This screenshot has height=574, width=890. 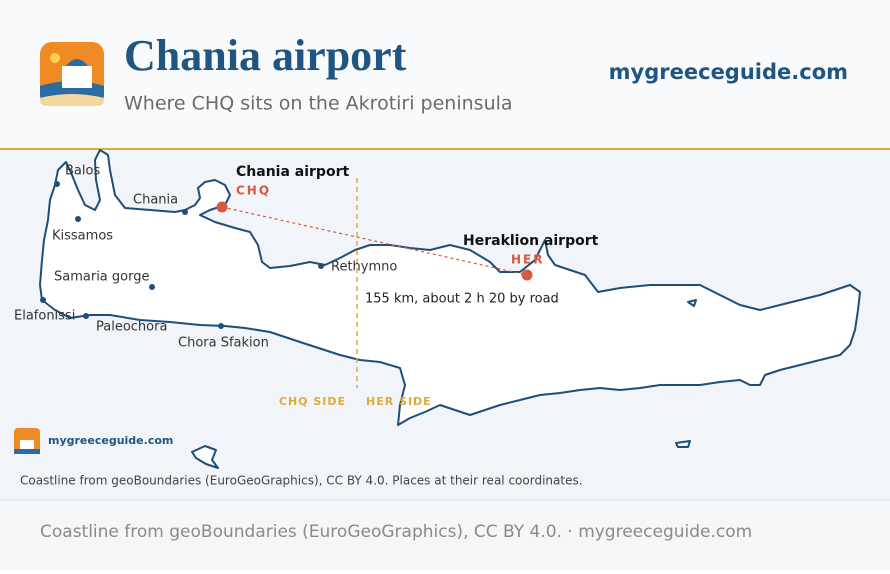 What do you see at coordinates (110, 440) in the screenshot?
I see `watermark: mygreeceguide.com` at bounding box center [110, 440].